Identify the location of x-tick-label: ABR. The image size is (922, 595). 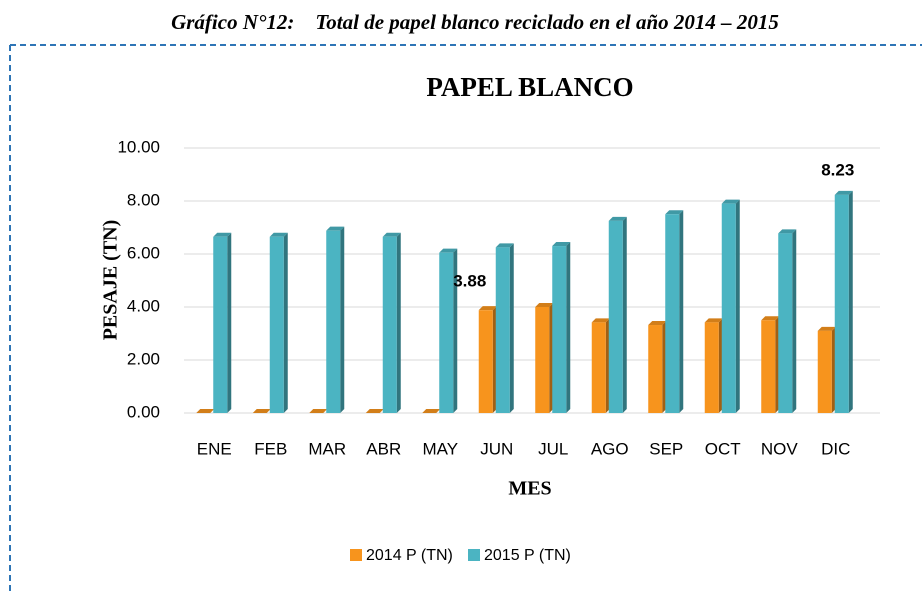
(383, 448).